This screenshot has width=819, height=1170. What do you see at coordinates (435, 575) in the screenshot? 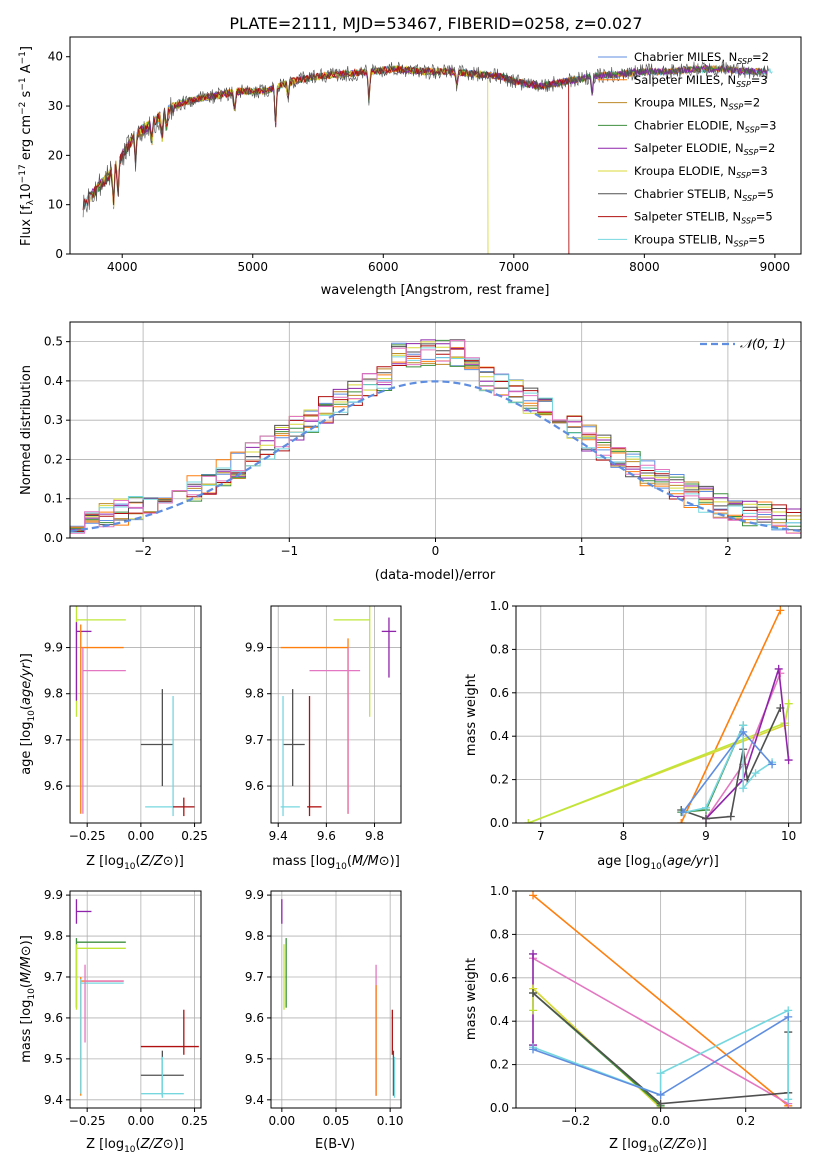
I see `residuals-xlabel: (data-model)/error` at bounding box center [435, 575].